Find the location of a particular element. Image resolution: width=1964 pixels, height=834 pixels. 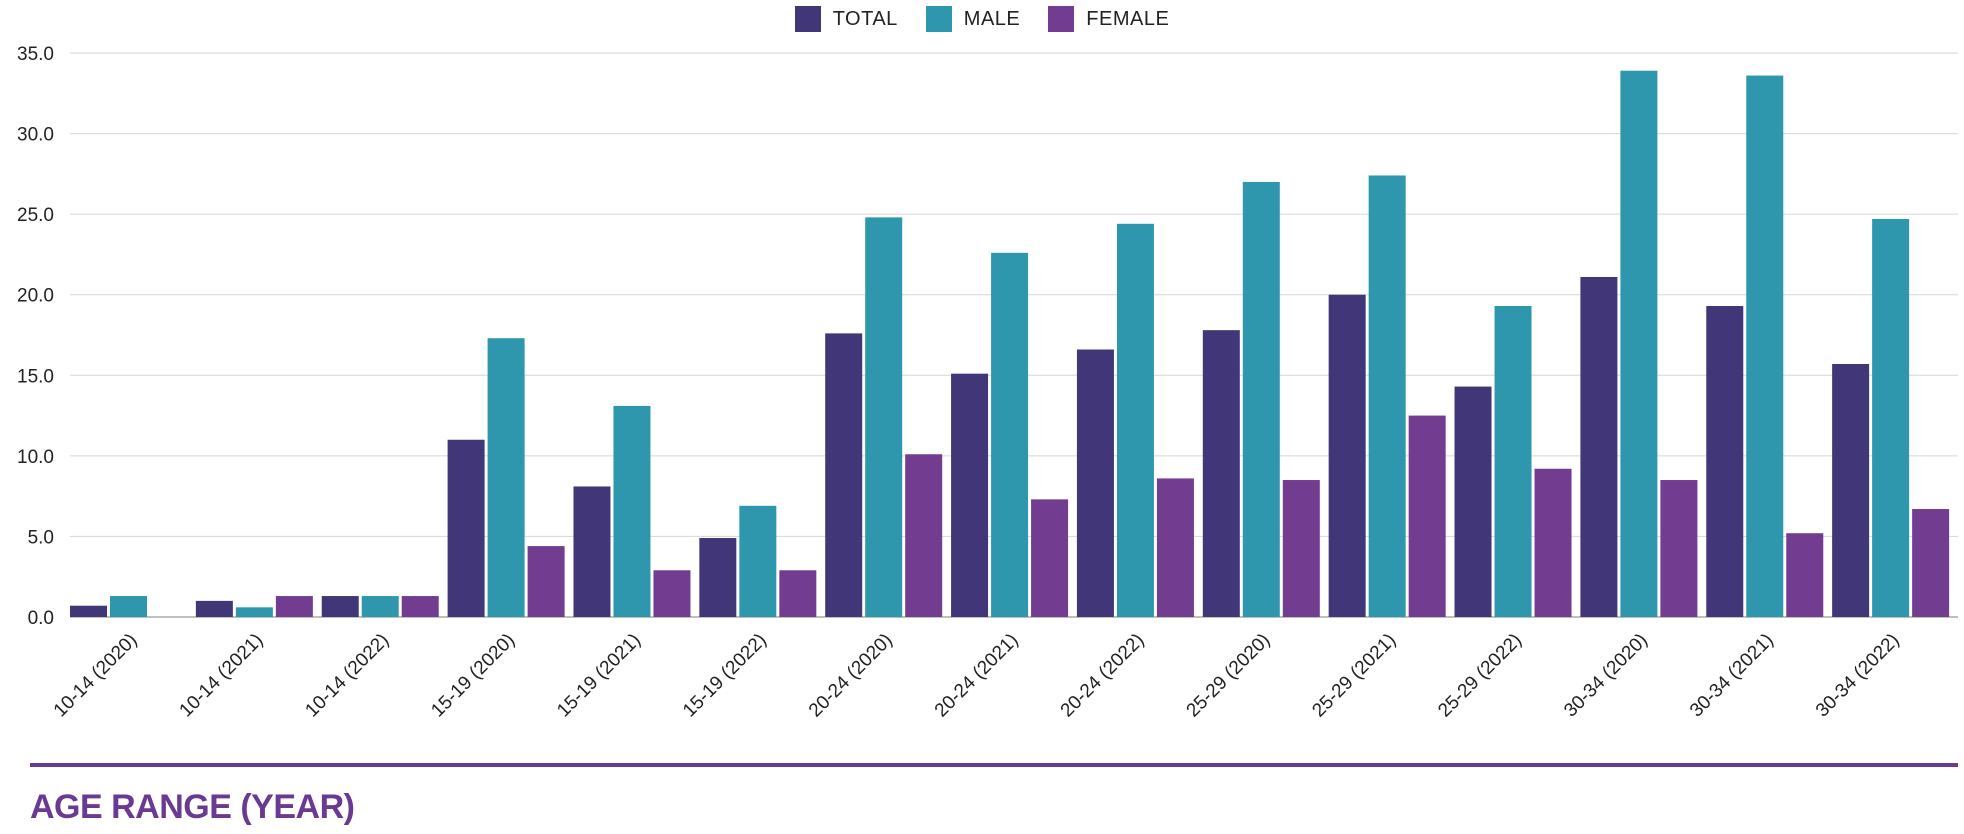

x-tick-label: 20-24 (2020) is located at coordinates (851, 676).